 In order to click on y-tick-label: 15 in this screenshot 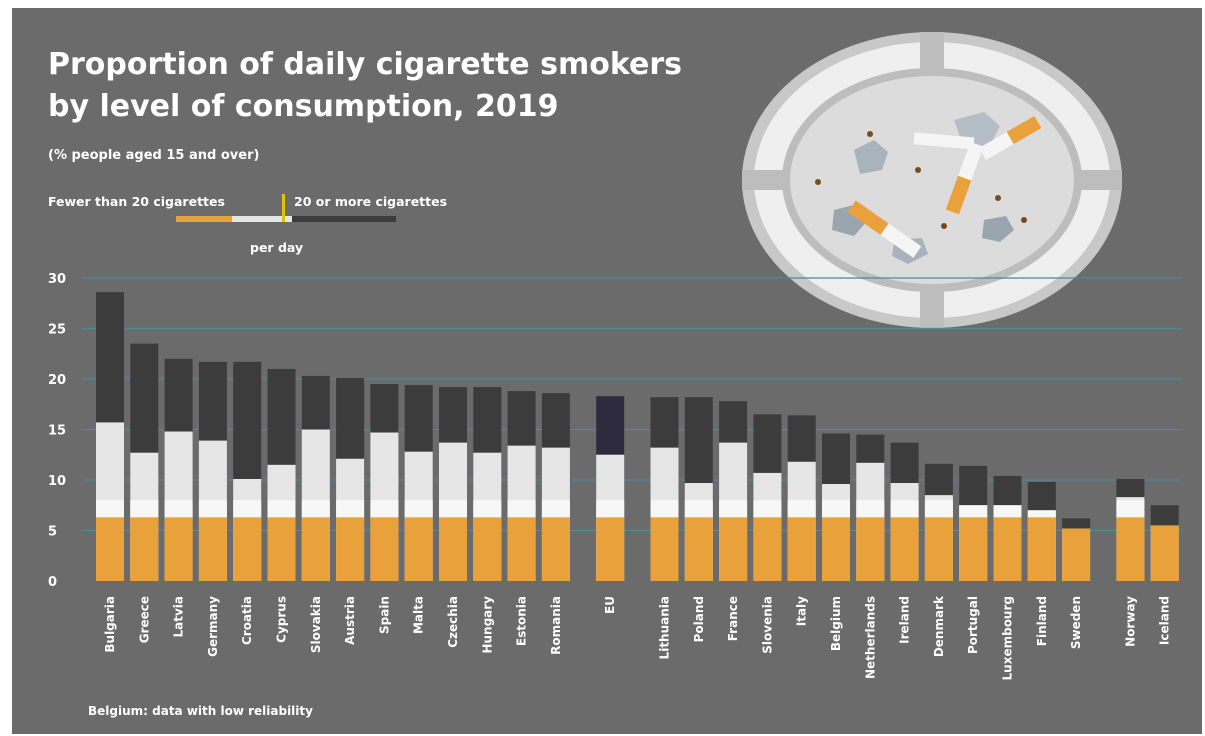, I will do `click(57, 431)`.